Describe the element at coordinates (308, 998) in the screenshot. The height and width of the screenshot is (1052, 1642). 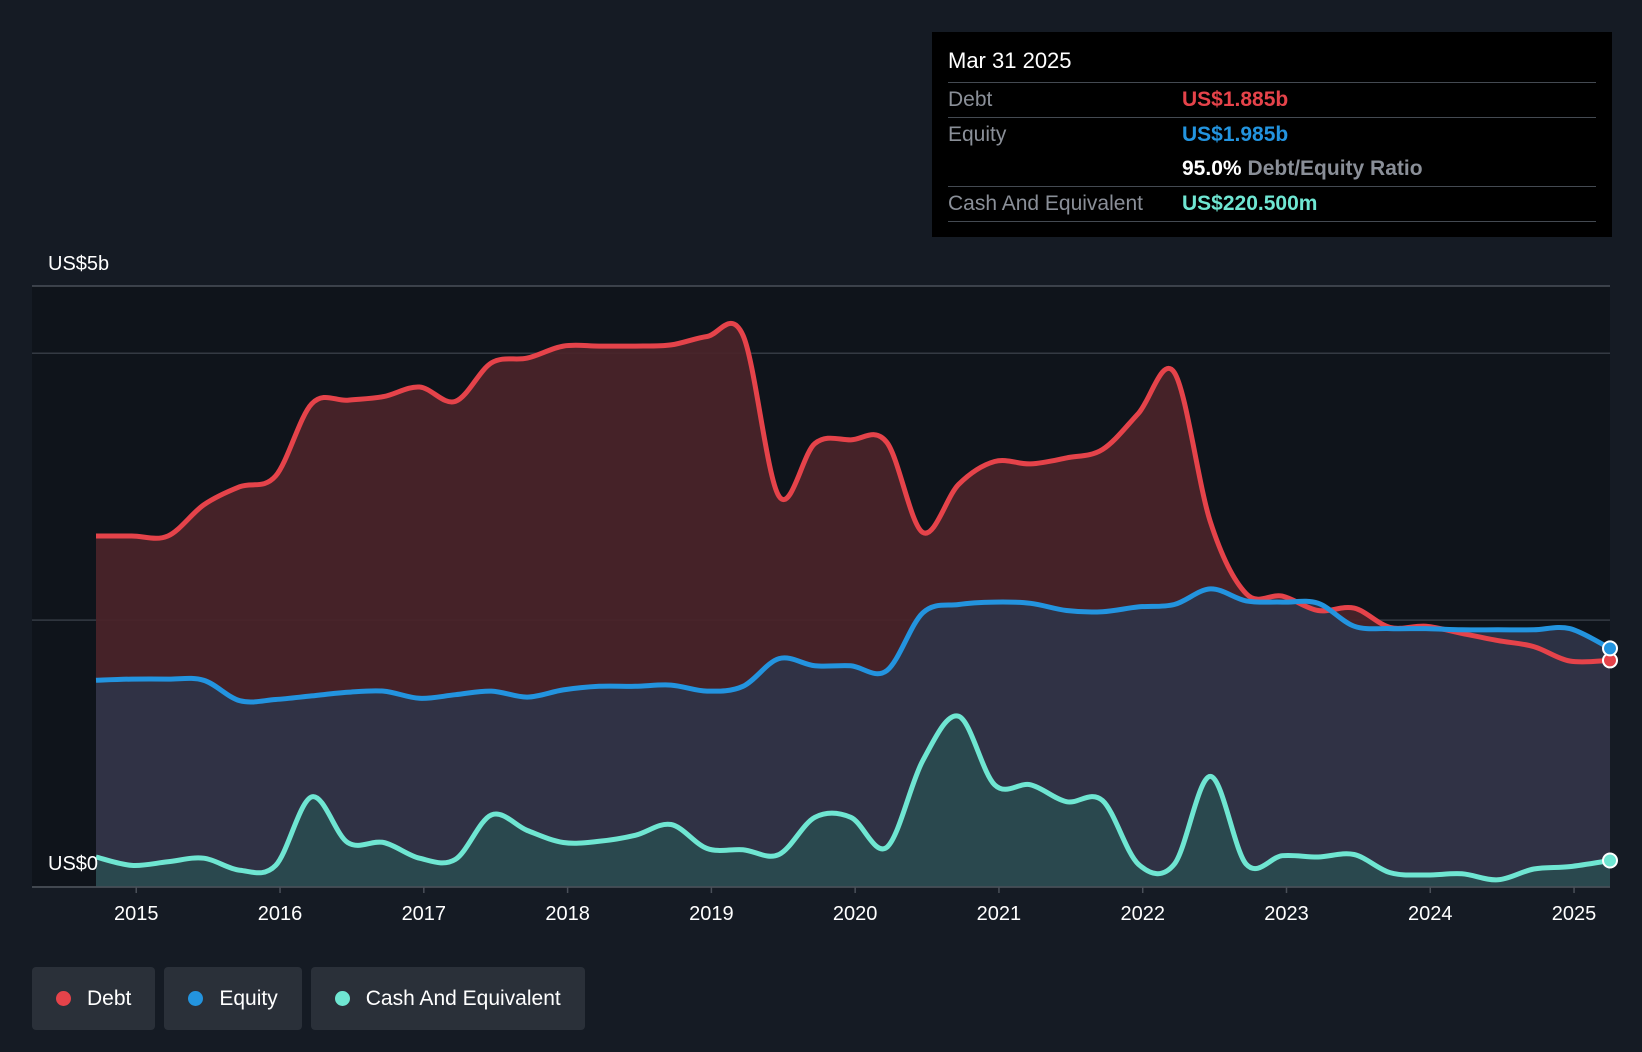
I see `chart-legend: Debt Equity Cash And Equivalent` at that location.